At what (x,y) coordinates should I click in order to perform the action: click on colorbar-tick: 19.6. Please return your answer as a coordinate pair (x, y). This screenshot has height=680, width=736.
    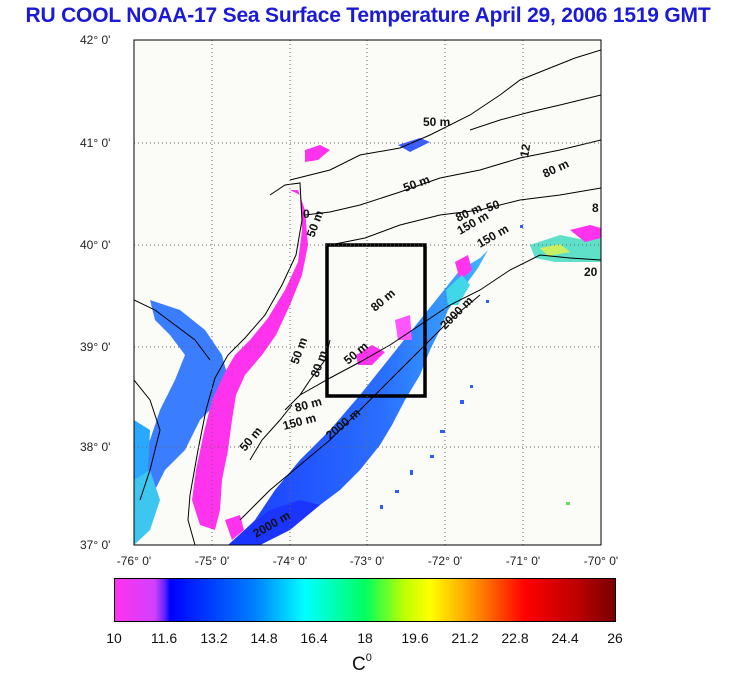
    Looking at the image, I should click on (415, 638).